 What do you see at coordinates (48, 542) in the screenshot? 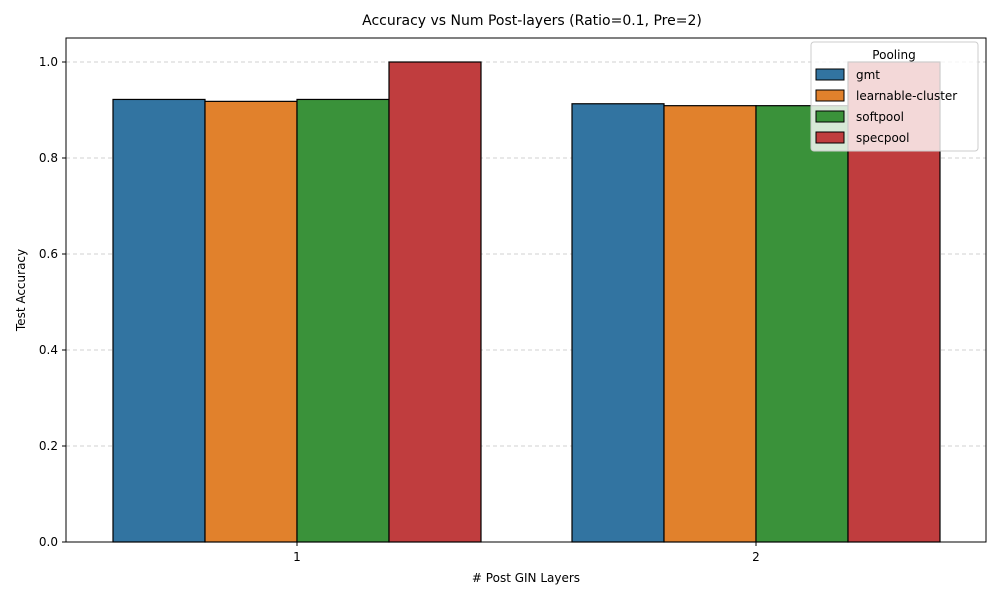
I see `y-tick-label: 0.0` at bounding box center [48, 542].